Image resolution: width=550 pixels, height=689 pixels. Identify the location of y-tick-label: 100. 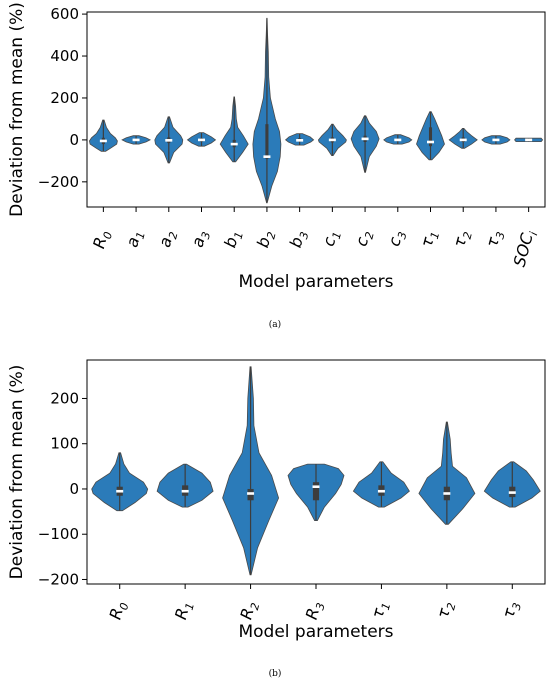
(64, 444).